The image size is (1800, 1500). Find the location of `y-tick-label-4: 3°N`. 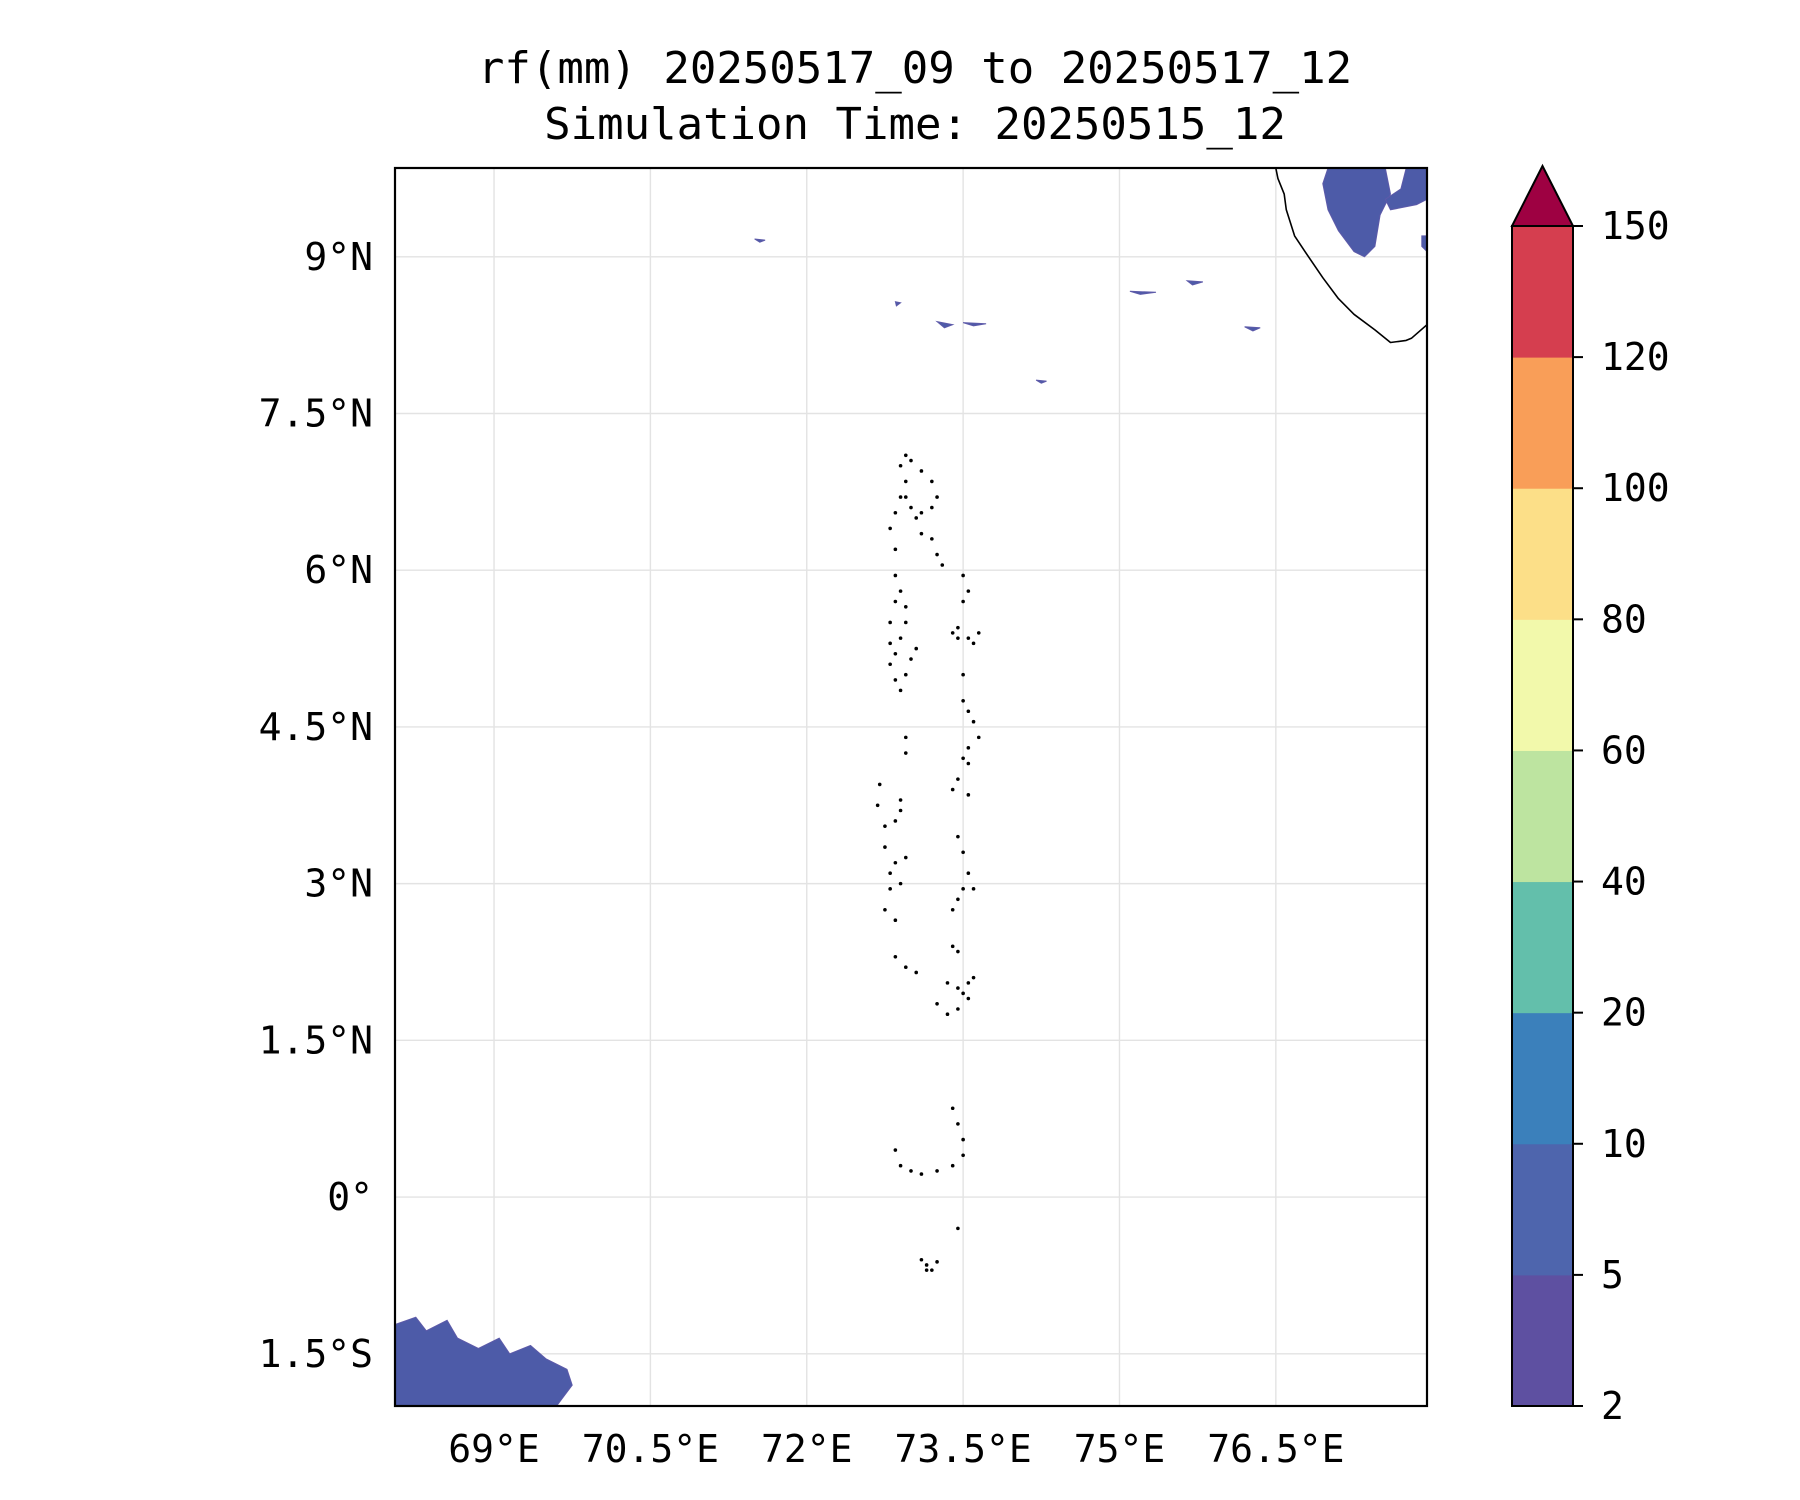

y-tick-label-4: 3°N is located at coordinates (338, 884).